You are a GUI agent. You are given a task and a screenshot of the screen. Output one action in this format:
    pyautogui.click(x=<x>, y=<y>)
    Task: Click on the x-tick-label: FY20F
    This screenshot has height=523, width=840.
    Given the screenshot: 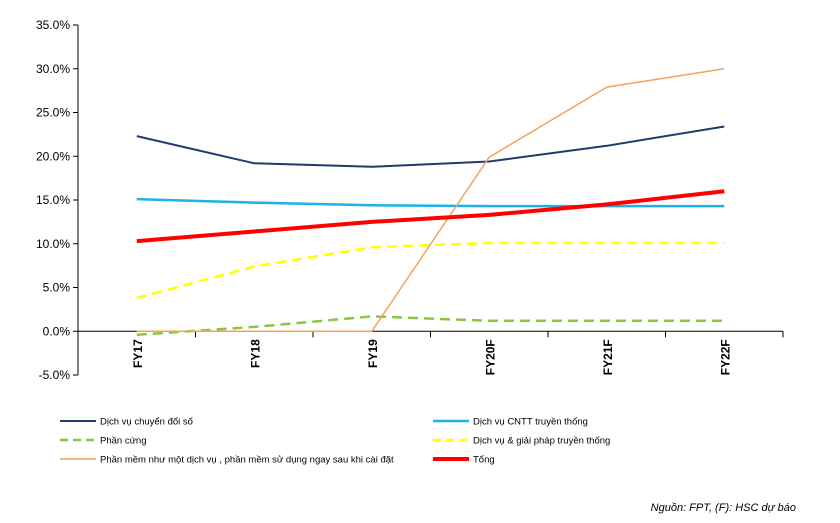 What is the action you would take?
    pyautogui.click(x=490, y=357)
    